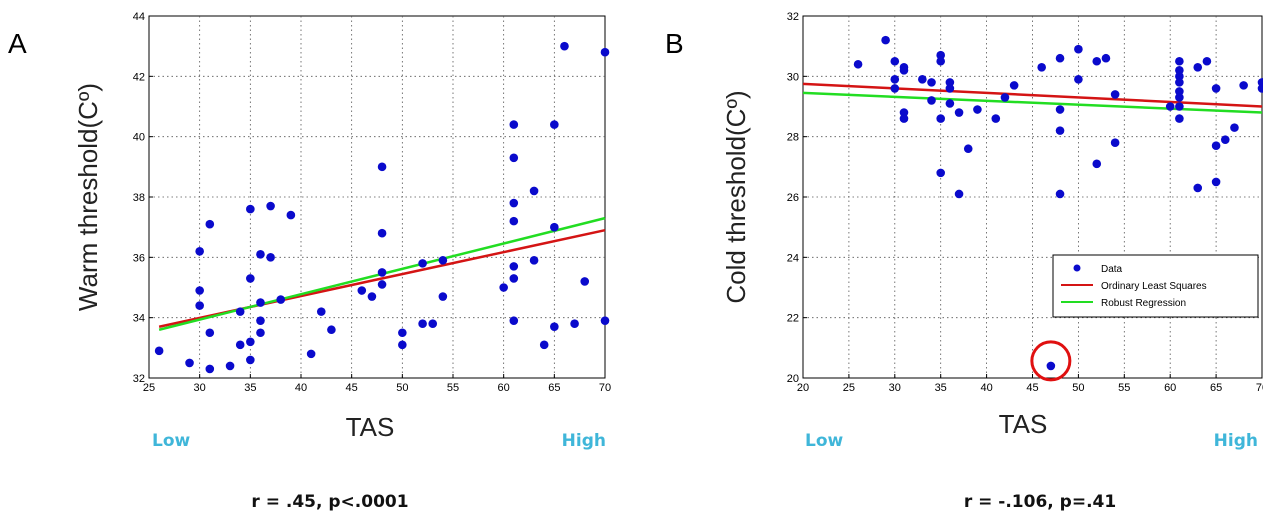 This screenshot has height=522, width=1263. Describe the element at coordinates (793, 198) in the screenshot. I see `y-tick-label-b-3: 26` at that location.